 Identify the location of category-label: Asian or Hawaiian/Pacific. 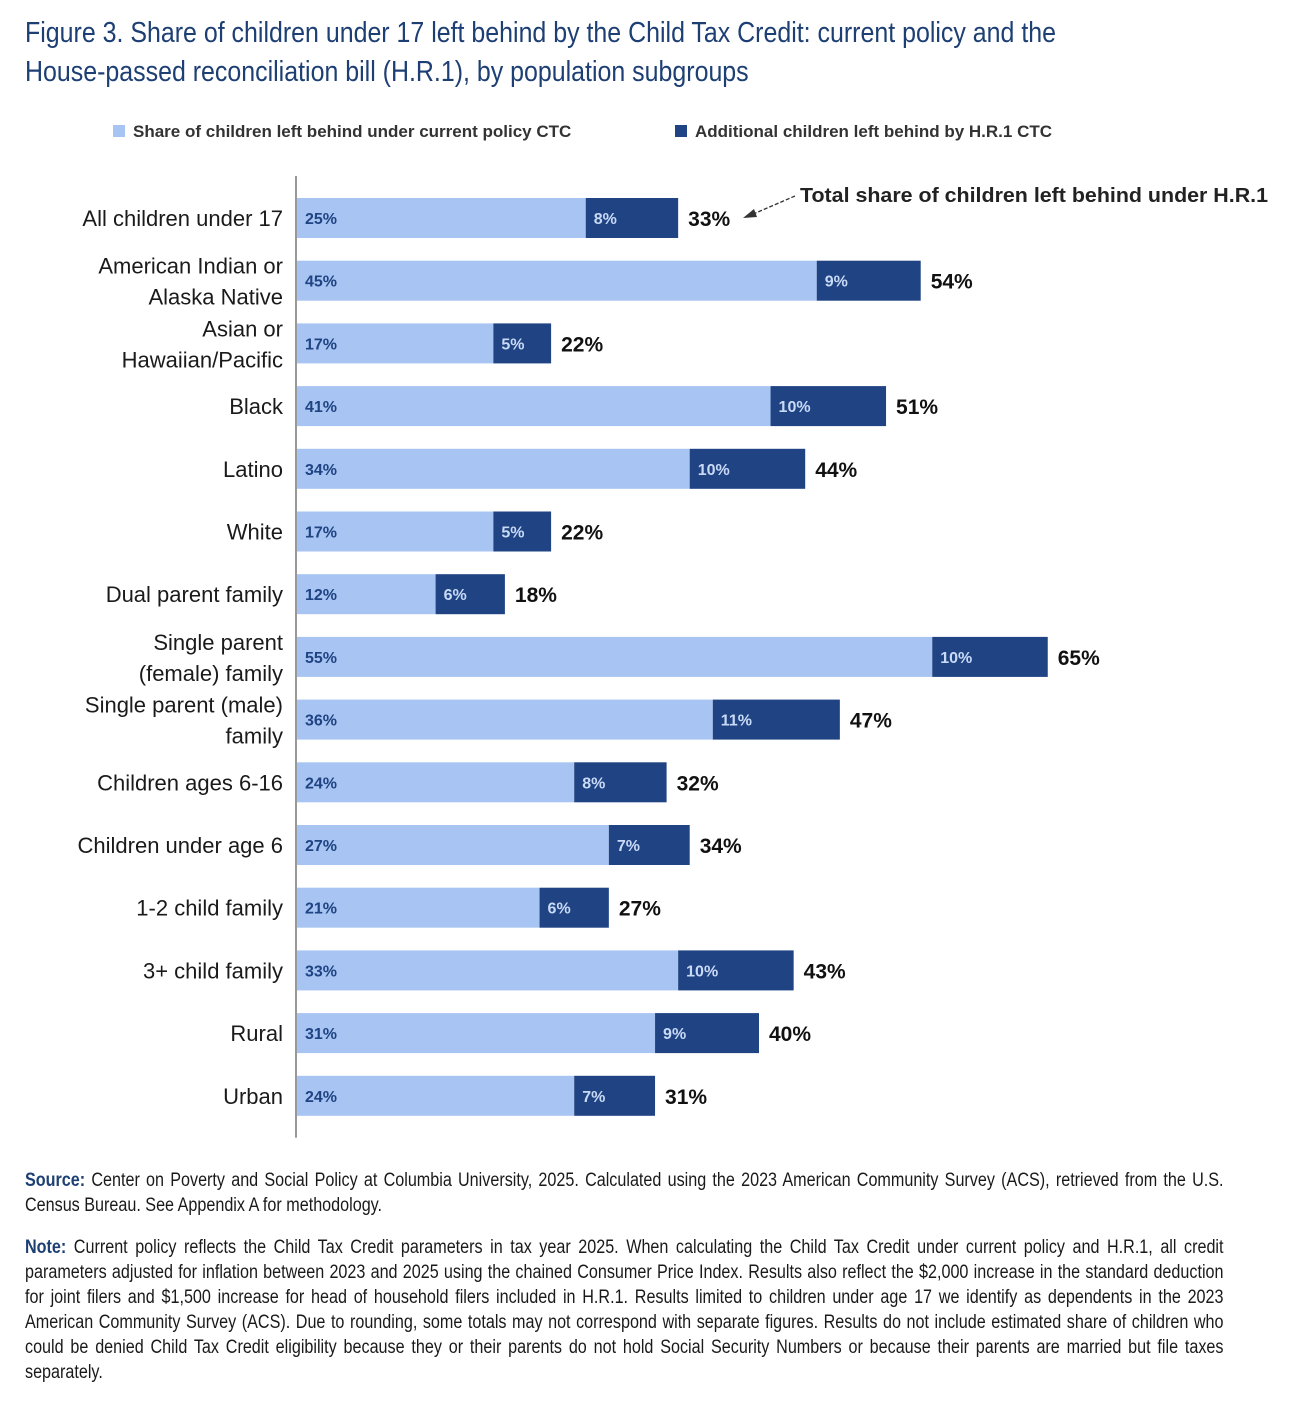
(202, 344).